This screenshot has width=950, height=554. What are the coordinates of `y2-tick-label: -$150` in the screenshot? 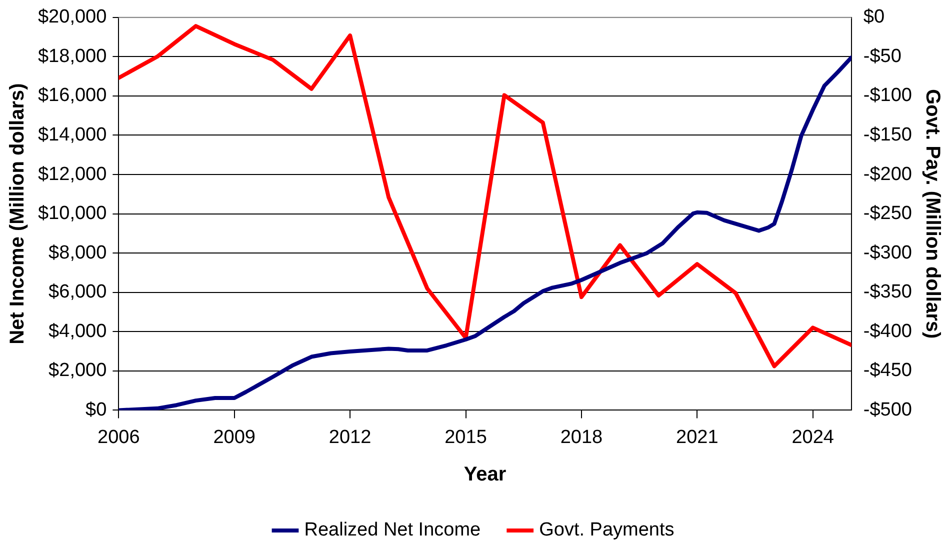 It's located at (887, 135).